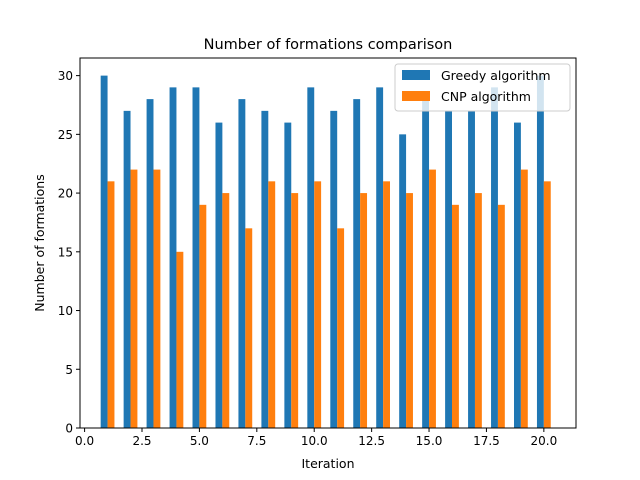 This screenshot has height=480, width=640. What do you see at coordinates (314, 441) in the screenshot?
I see `x-tick-label: 10.0` at bounding box center [314, 441].